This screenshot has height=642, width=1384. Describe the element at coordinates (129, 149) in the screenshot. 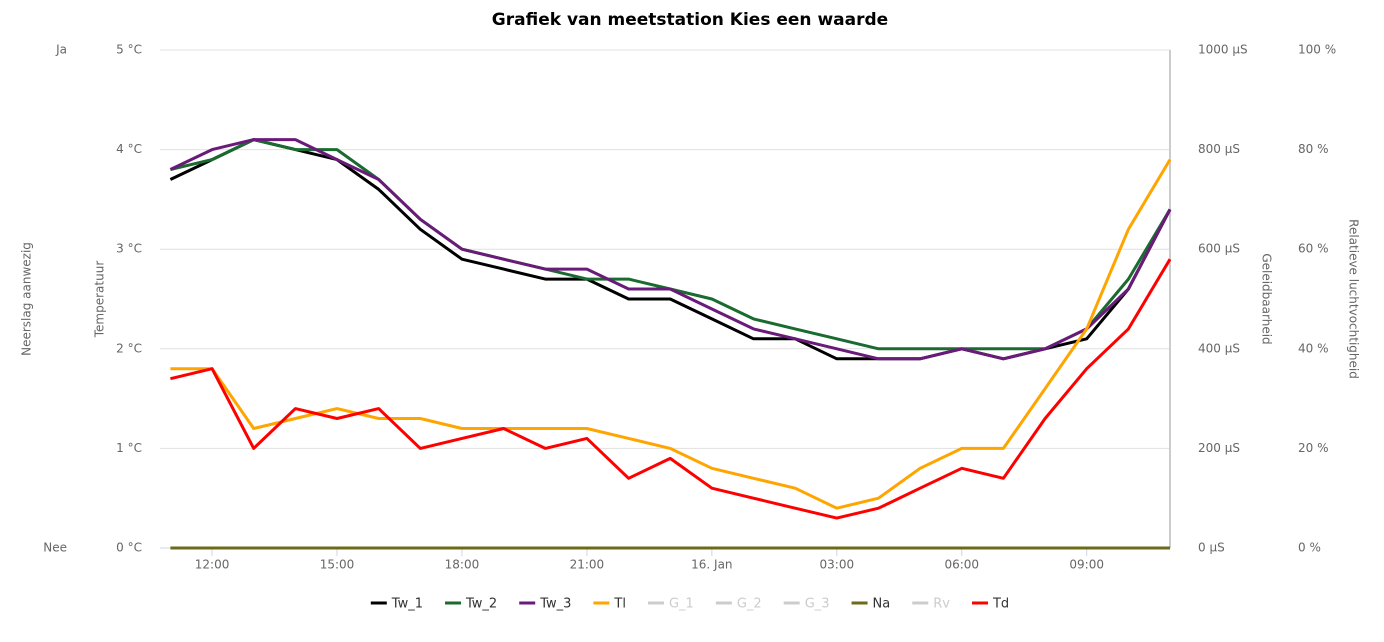

I see `y-tick-label: 4 °C` at that location.